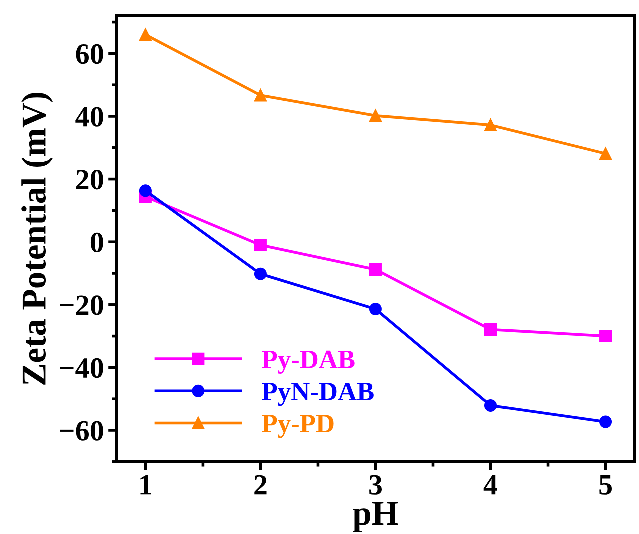 This screenshot has height=534, width=639. Describe the element at coordinates (375, 517) in the screenshot. I see `x-axis-title: pH` at that location.